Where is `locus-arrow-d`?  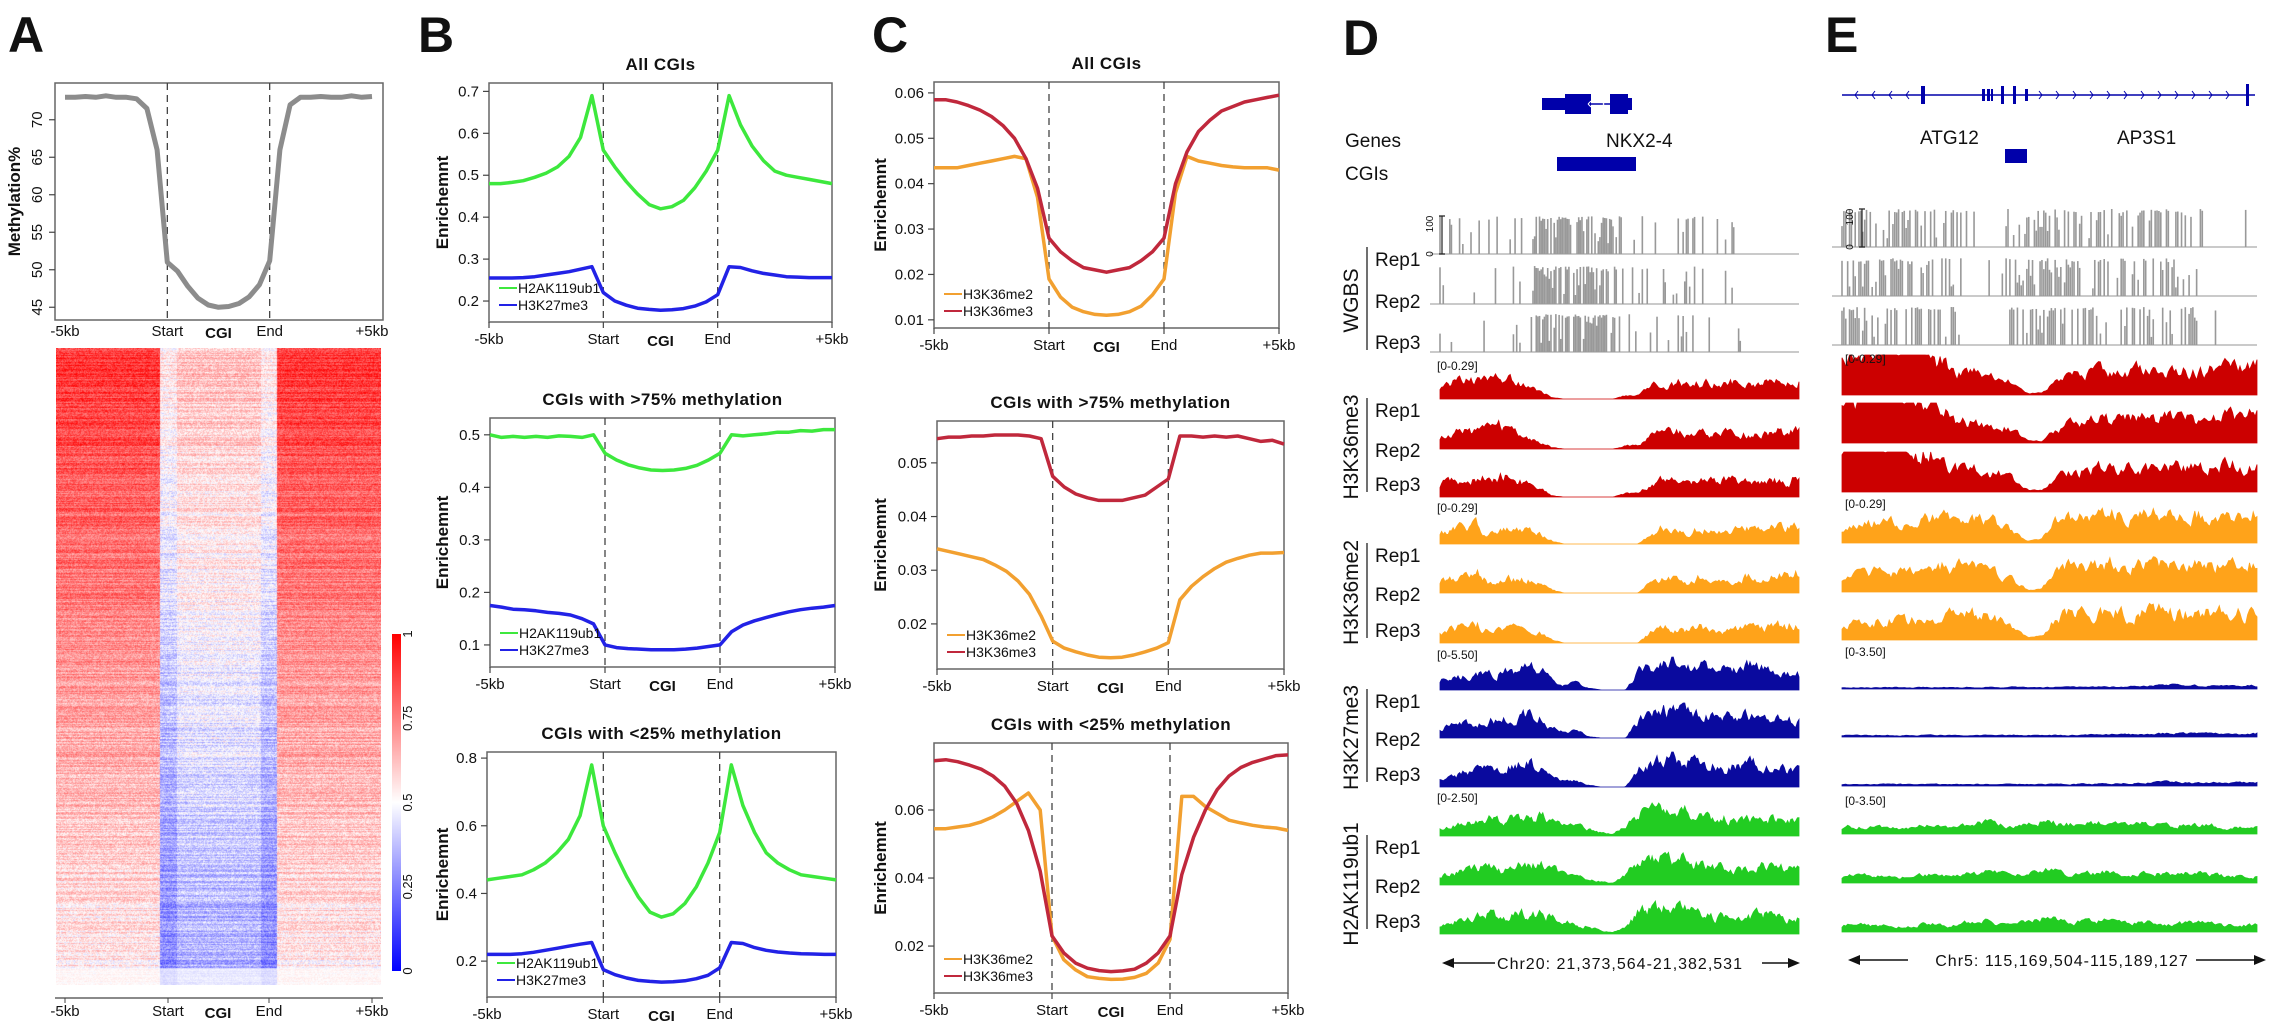 locus-arrow-d is located at coordinates (1621, 963).